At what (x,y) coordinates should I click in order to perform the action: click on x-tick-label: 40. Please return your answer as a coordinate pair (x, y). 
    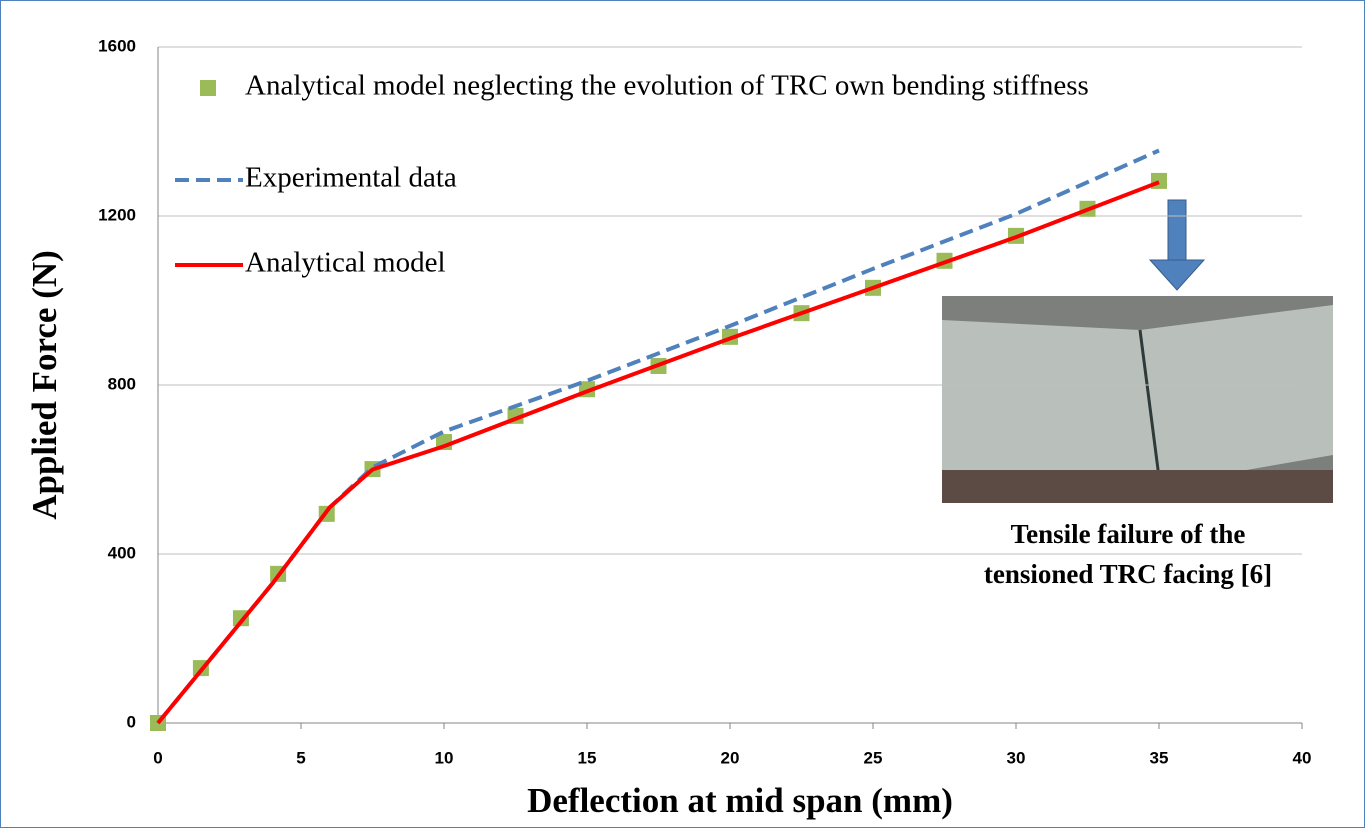
    Looking at the image, I should click on (1302, 757).